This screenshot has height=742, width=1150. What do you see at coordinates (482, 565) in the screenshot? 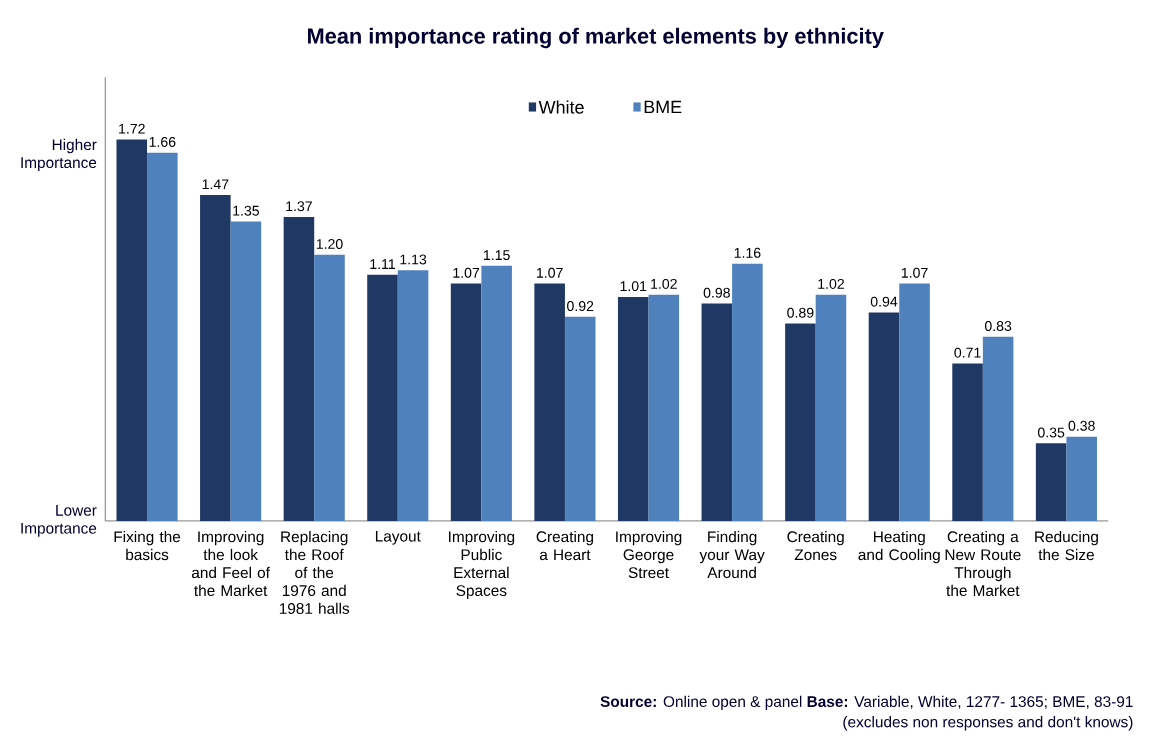
I see `x-tick-label: Improving Public External Spaces` at bounding box center [482, 565].